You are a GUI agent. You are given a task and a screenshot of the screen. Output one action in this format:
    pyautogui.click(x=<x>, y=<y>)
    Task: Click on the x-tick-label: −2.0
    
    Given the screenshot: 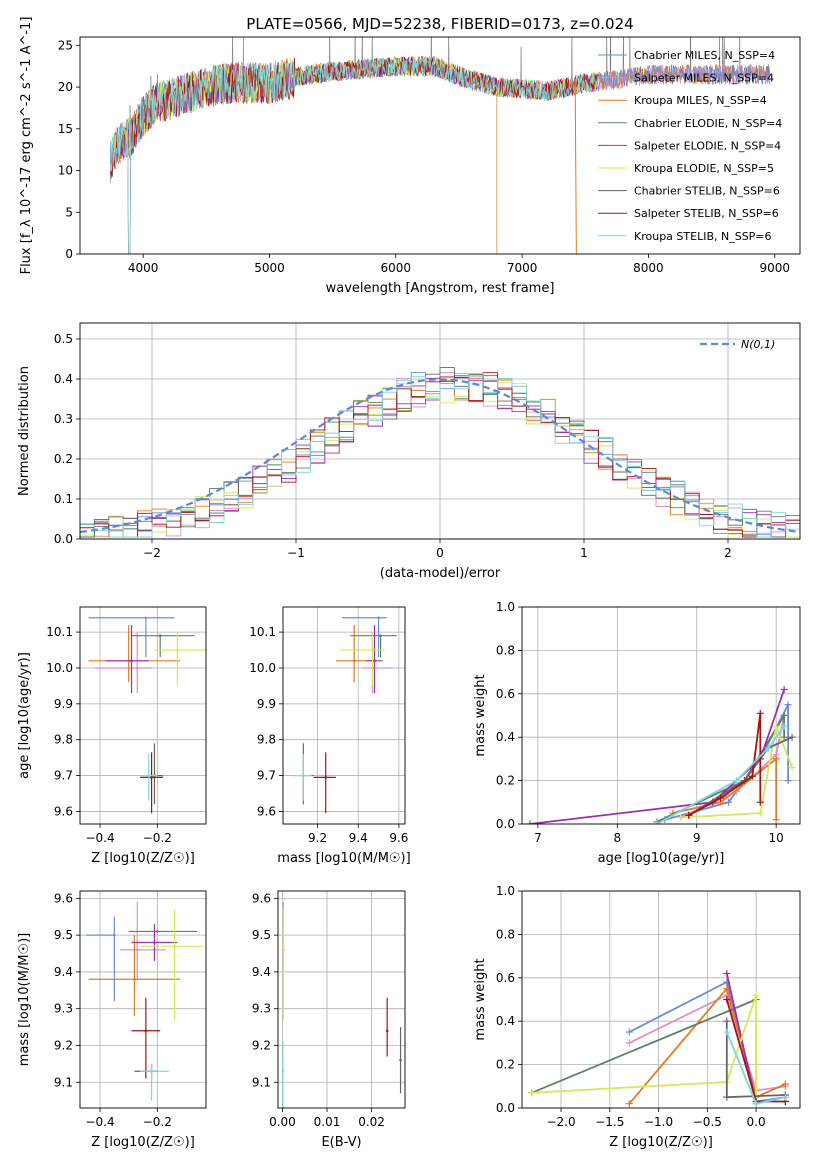 What is the action you would take?
    pyautogui.click(x=560, y=1122)
    